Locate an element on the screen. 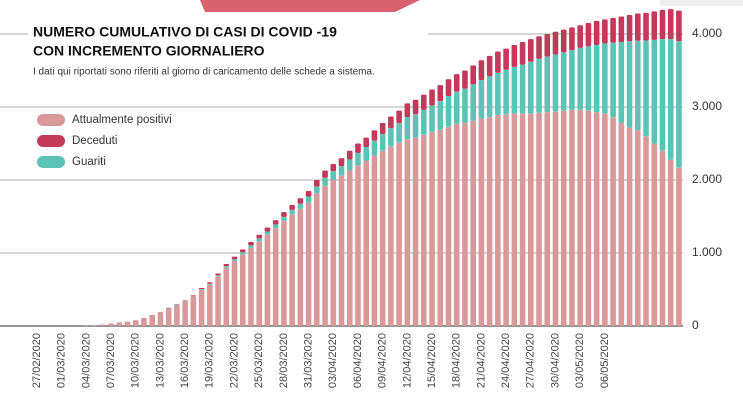 Image resolution: width=743 pixels, height=420 pixels. x-tick-label: 21/04/2020 is located at coordinates (481, 360).